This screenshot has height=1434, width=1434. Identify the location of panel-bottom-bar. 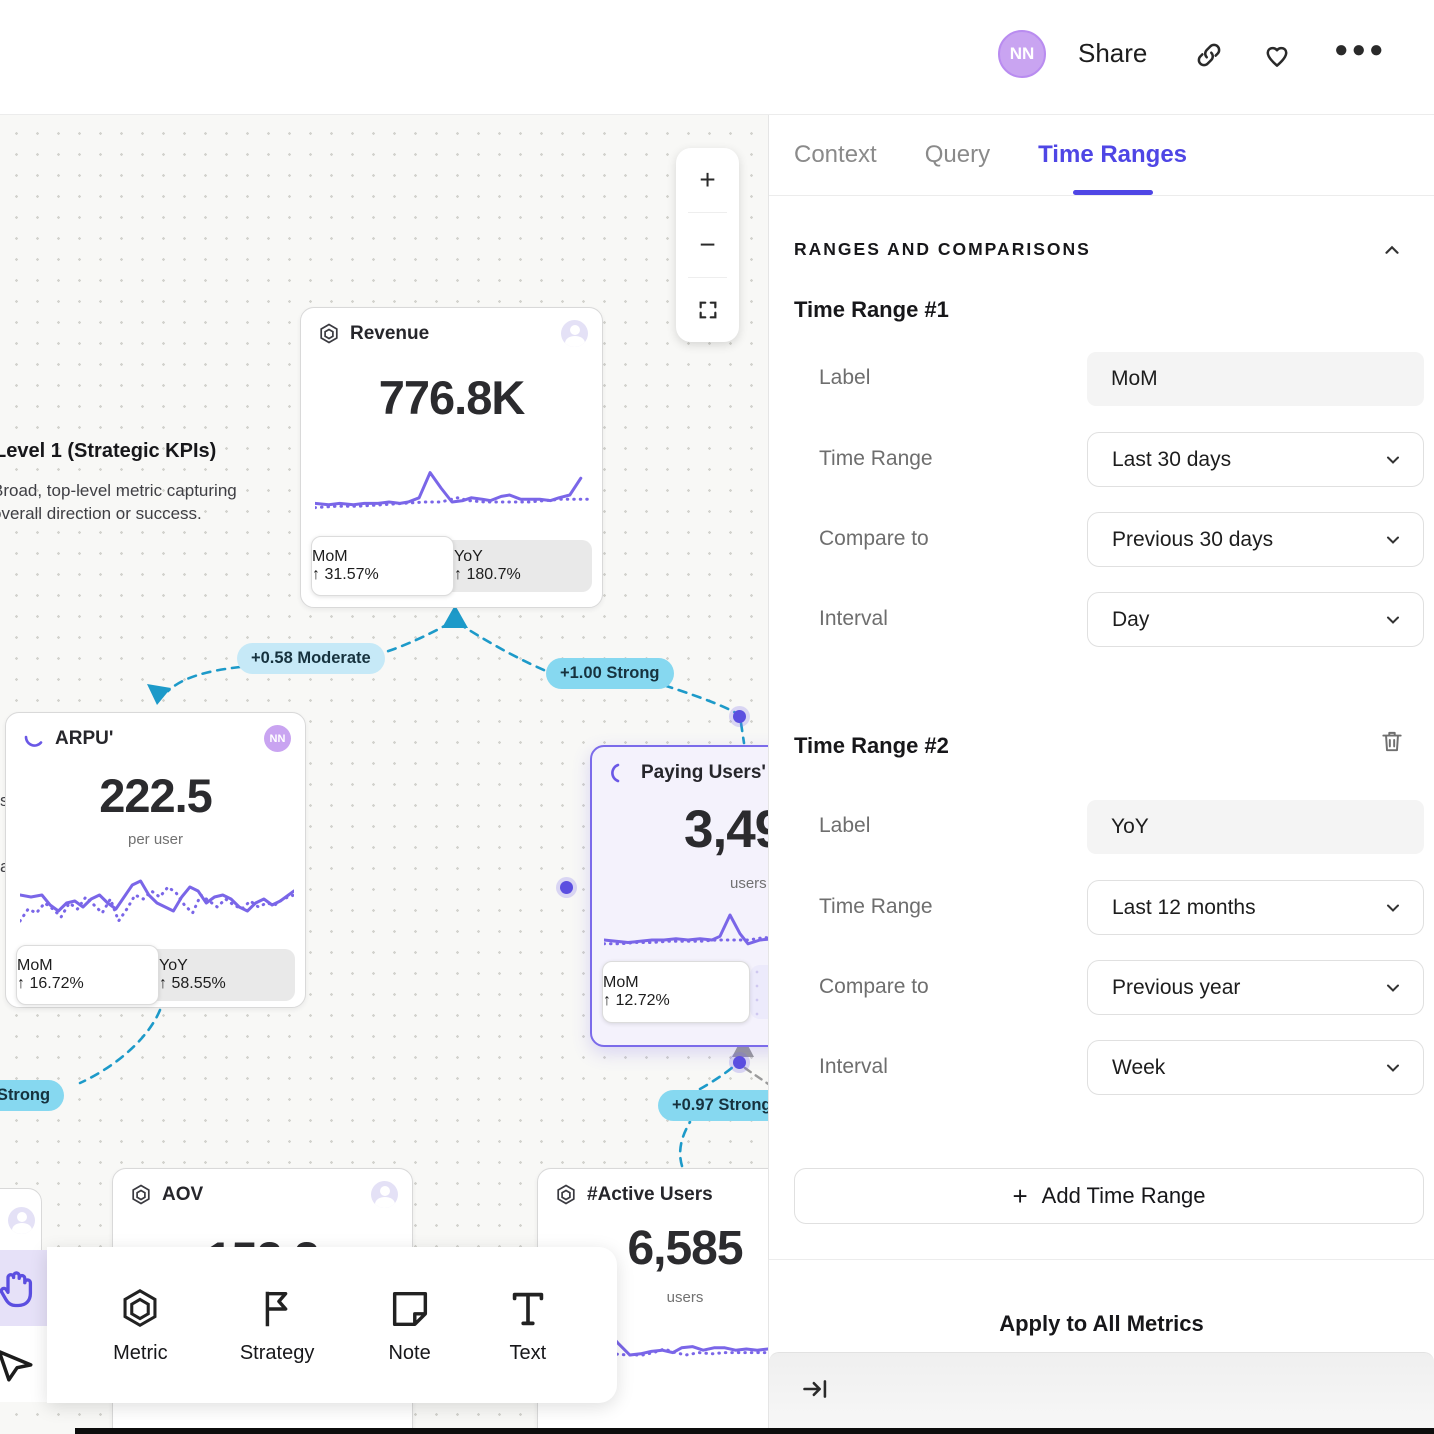
(1101, 1393).